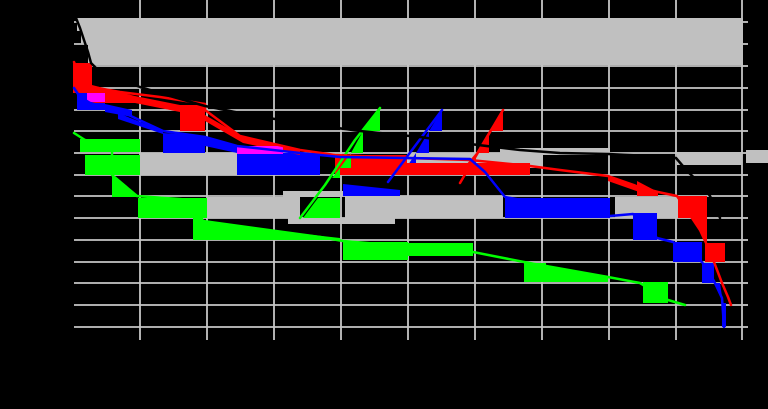 This screenshot has width=768, height=409. What do you see at coordinates (757, 156) in the screenshot?
I see `gray-right-outside-block` at bounding box center [757, 156].